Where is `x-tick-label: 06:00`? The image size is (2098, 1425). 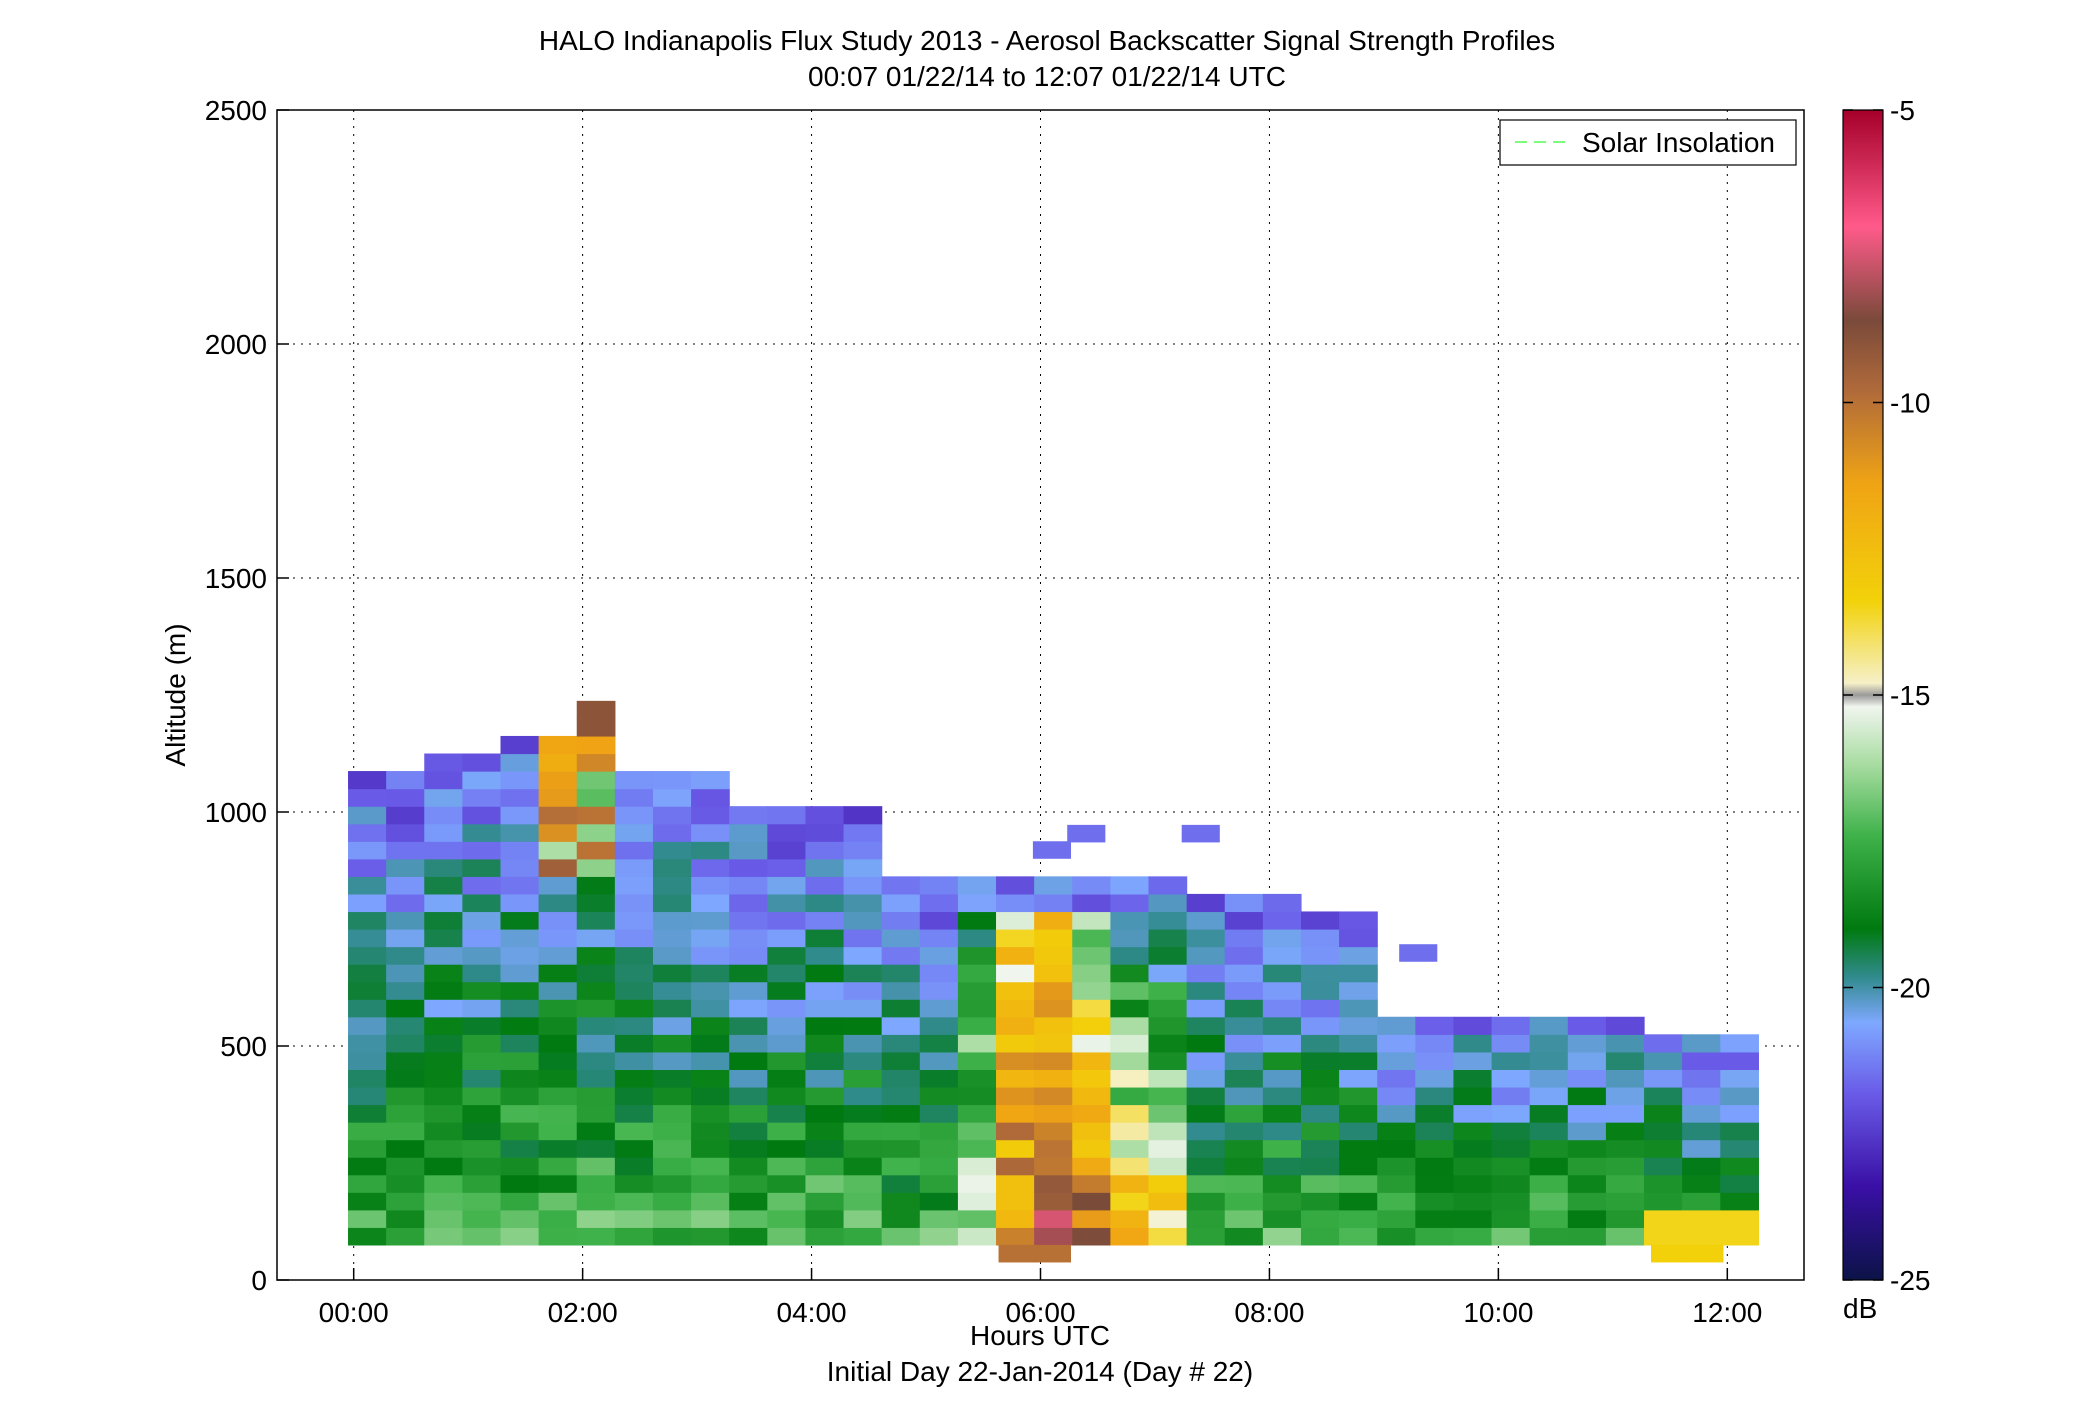
x-tick-label: 06:00 is located at coordinates (1040, 1312).